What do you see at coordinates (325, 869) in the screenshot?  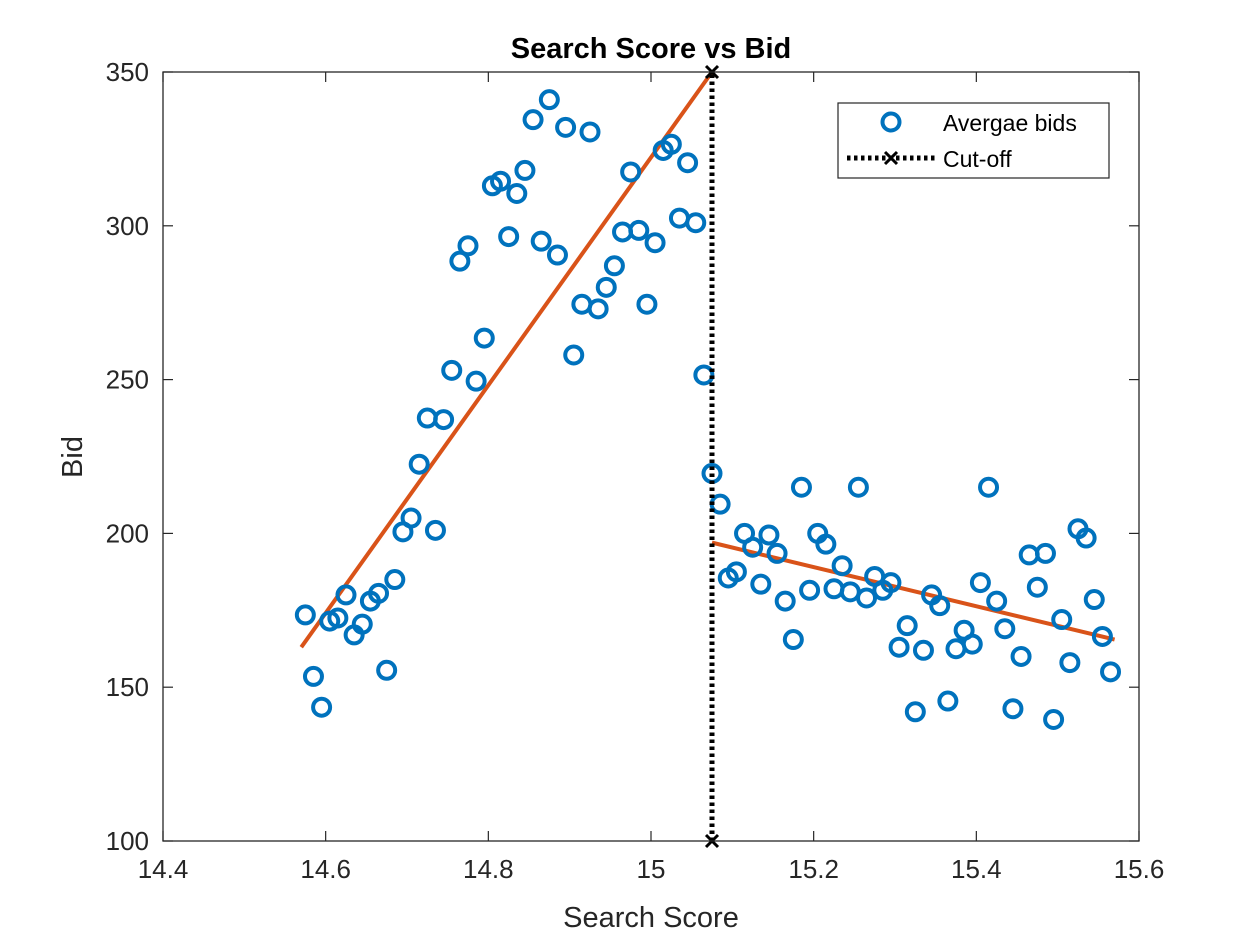 I see `x-tick-label: 14.6` at bounding box center [325, 869].